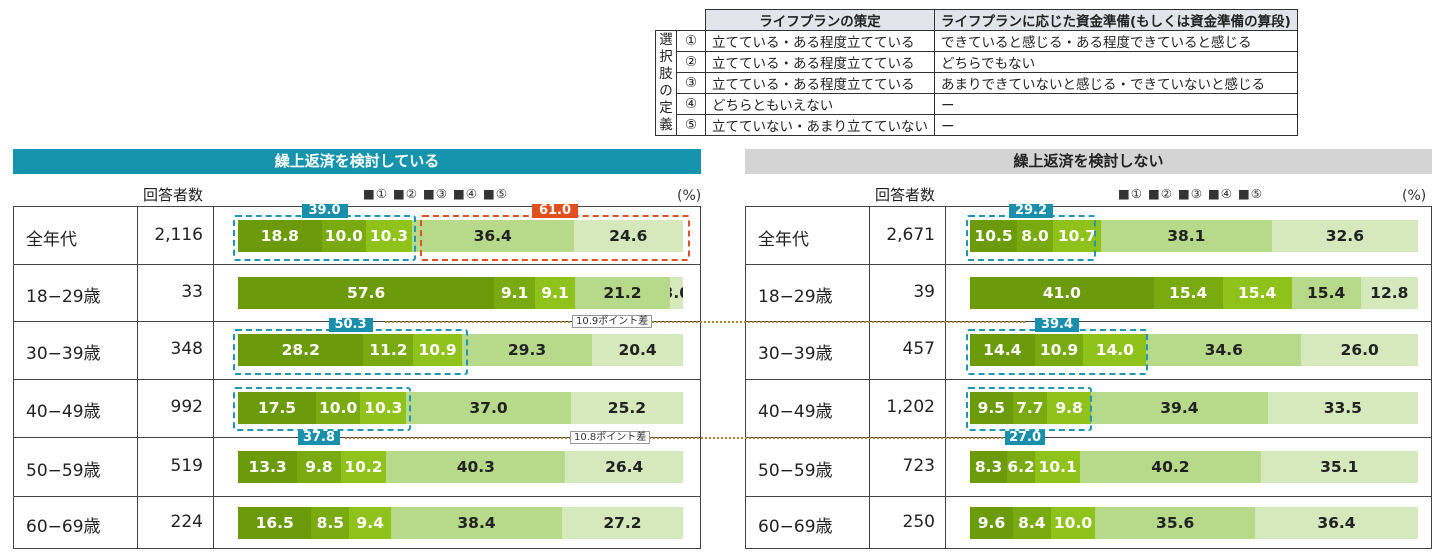 Image resolution: width=1441 pixels, height=556 pixels. I want to click on definition-fund: ー, so click(1116, 104).